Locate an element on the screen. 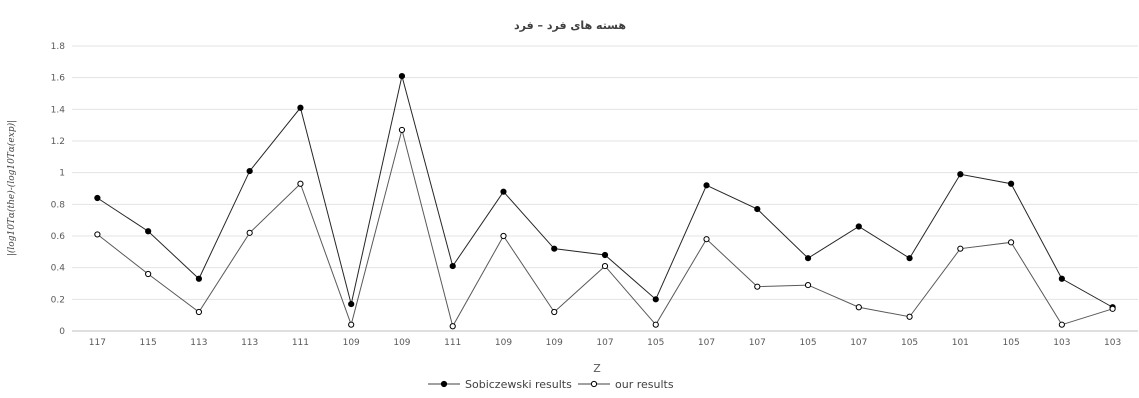 Image resolution: width=1139 pixels, height=398 pixels. x-tick-label: 117 is located at coordinates (97, 343).